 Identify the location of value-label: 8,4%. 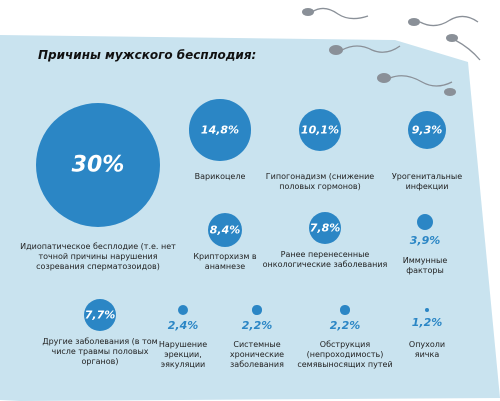
(225, 230).